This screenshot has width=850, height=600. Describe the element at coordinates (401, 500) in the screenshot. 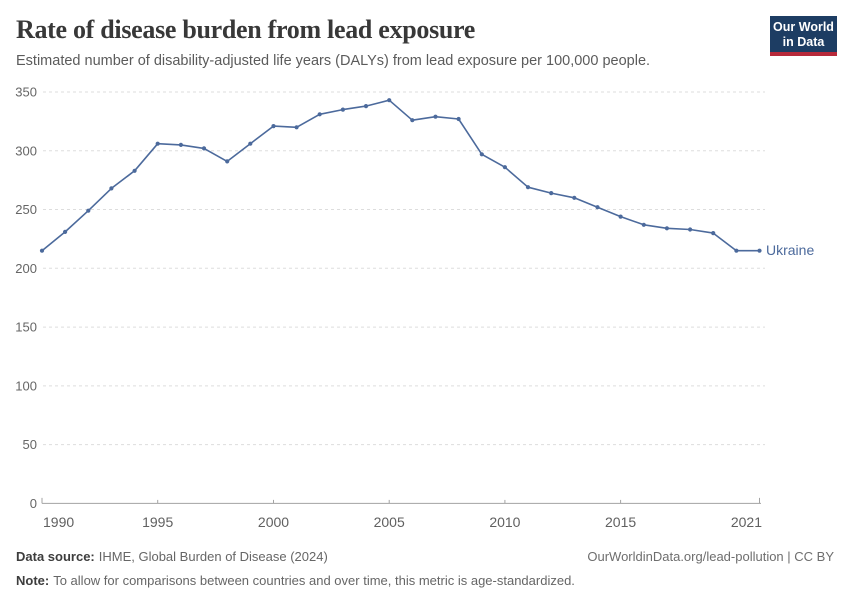

I see `x-axis` at that location.